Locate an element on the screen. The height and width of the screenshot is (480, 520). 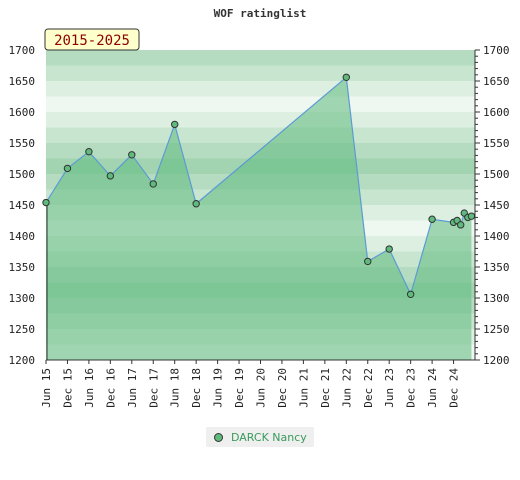
y-tick-label-left: 1250 is located at coordinates (22, 329).